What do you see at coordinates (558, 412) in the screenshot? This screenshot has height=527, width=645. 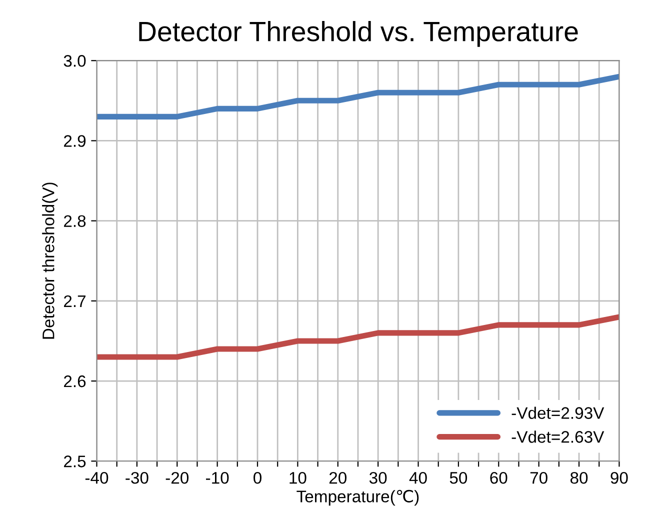 I see `legend-label: -Vdet=2.93V` at bounding box center [558, 412].